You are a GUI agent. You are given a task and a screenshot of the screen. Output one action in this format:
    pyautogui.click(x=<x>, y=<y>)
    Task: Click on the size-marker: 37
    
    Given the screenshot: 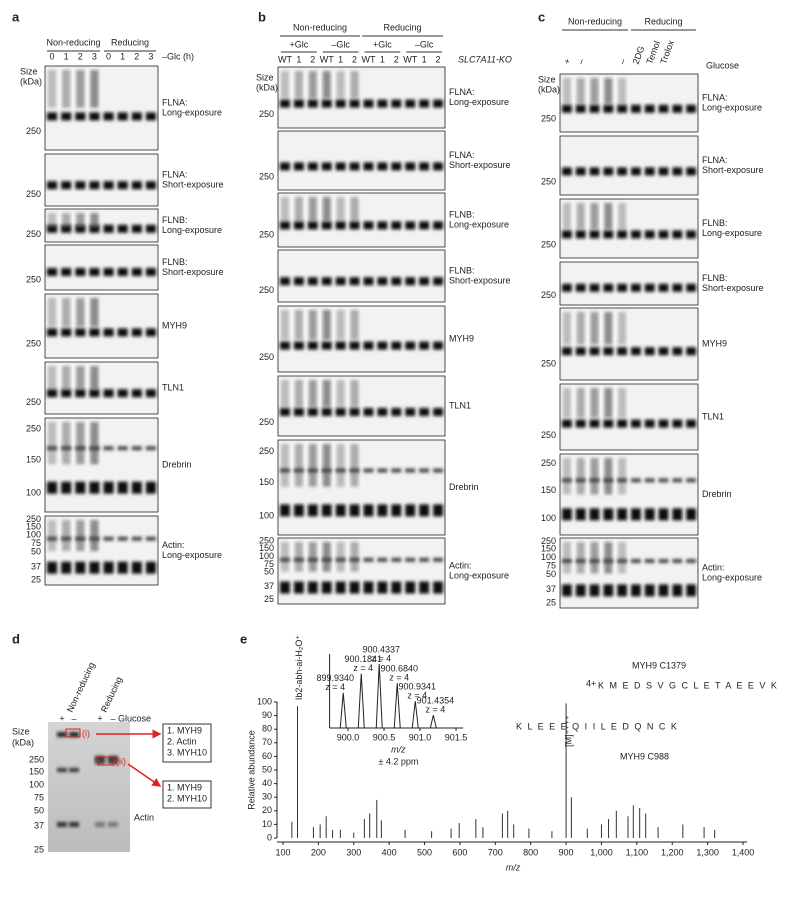 What is the action you would take?
    pyautogui.click(x=551, y=589)
    